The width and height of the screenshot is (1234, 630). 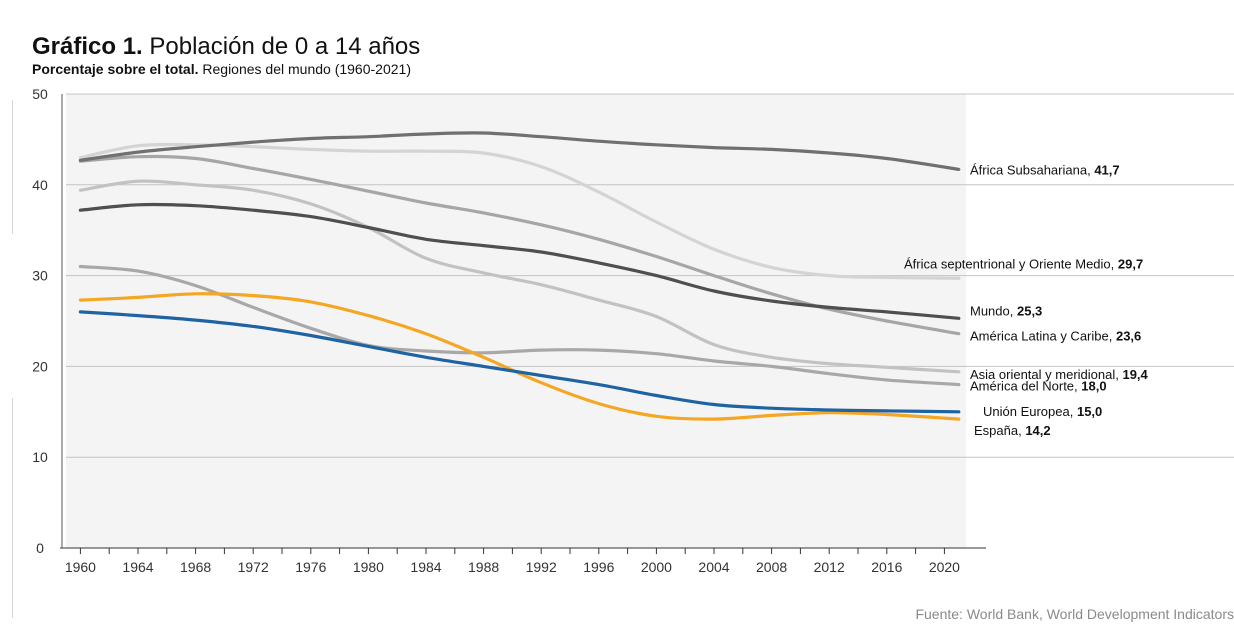 I want to click on x-tick-label: 2004, so click(x=713, y=567).